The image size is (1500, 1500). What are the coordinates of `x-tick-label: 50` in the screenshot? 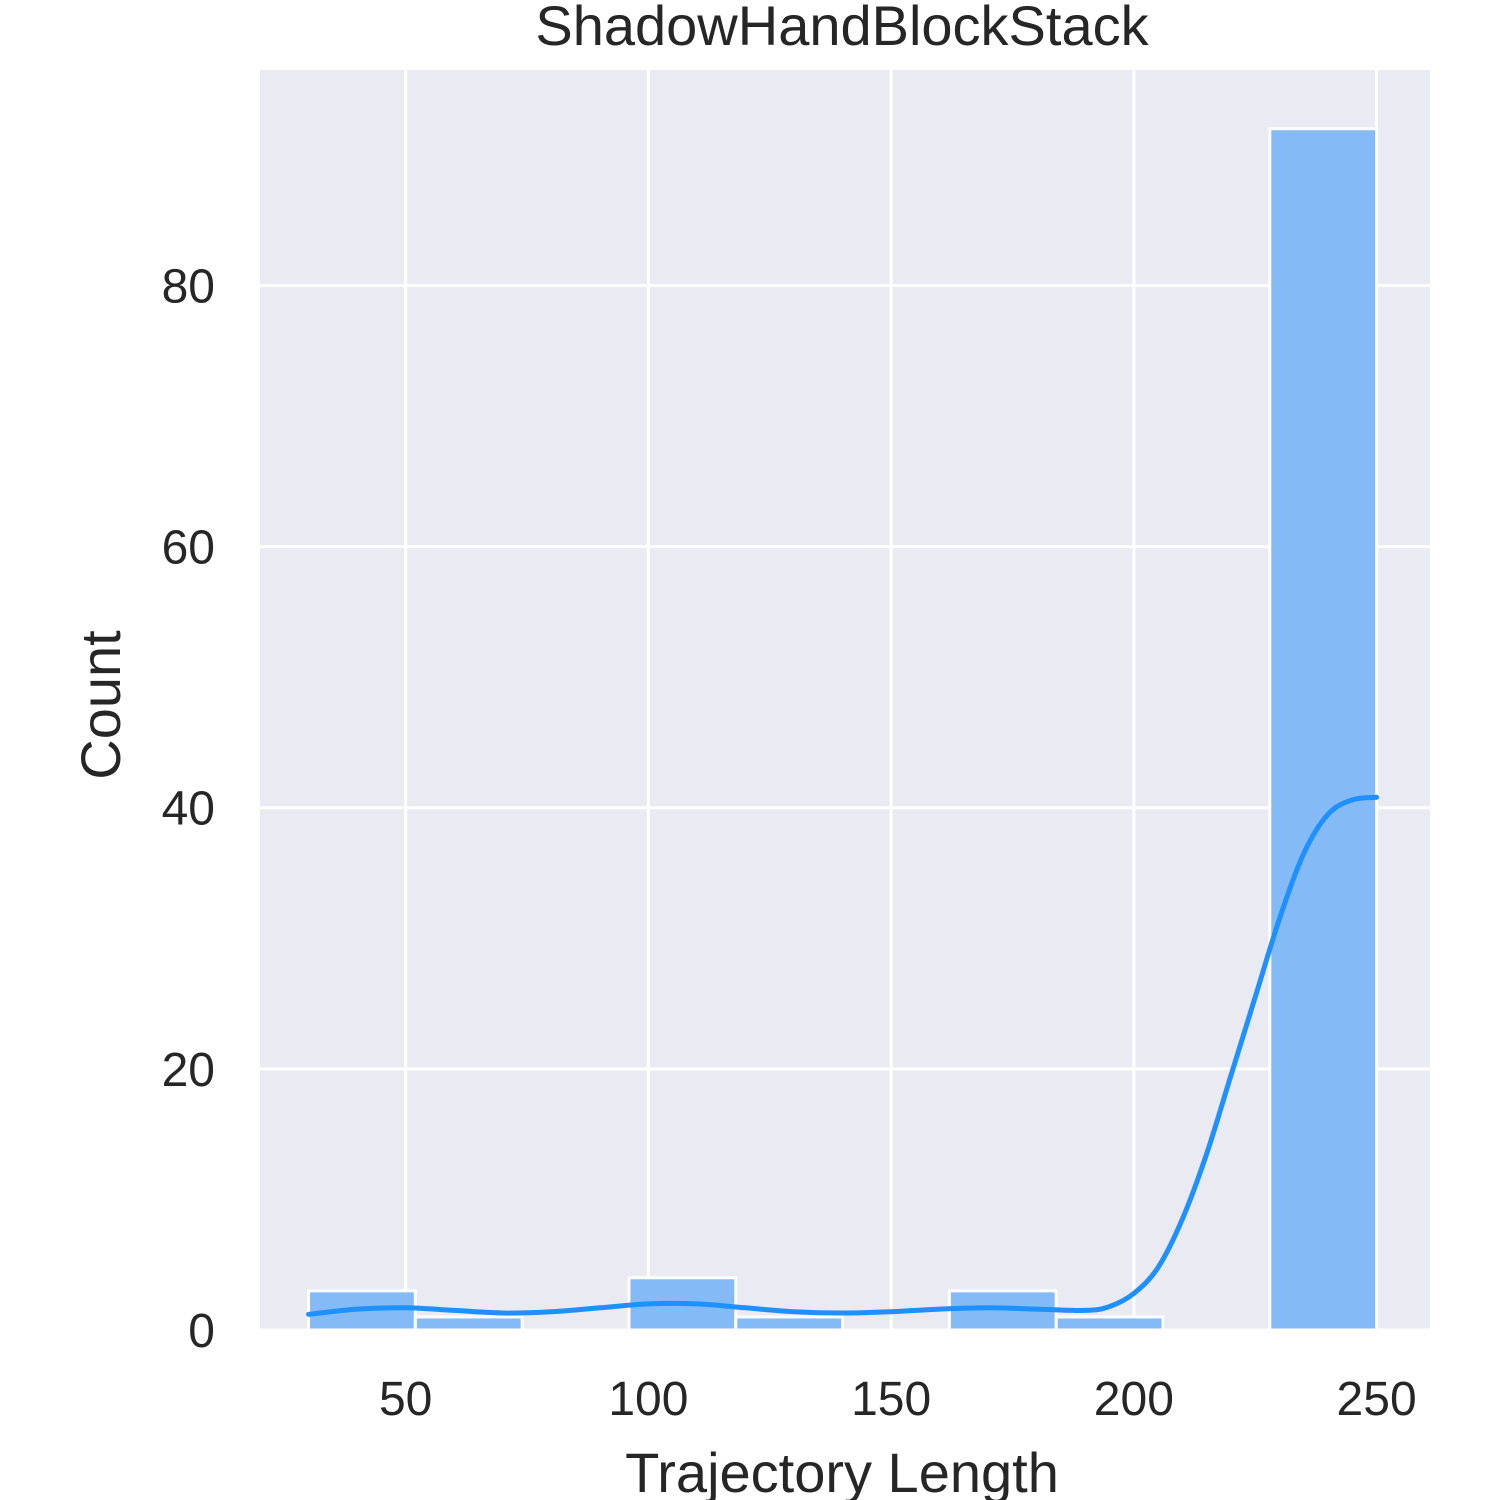 It's located at (405, 1399).